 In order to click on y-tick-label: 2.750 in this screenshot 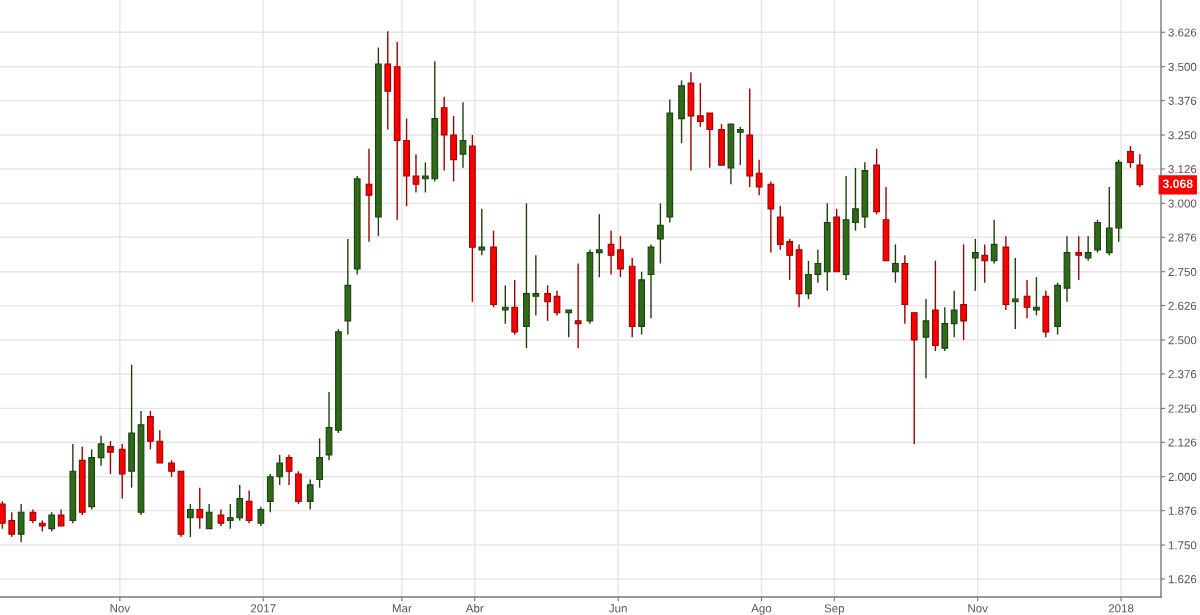, I will do `click(1182, 271)`.